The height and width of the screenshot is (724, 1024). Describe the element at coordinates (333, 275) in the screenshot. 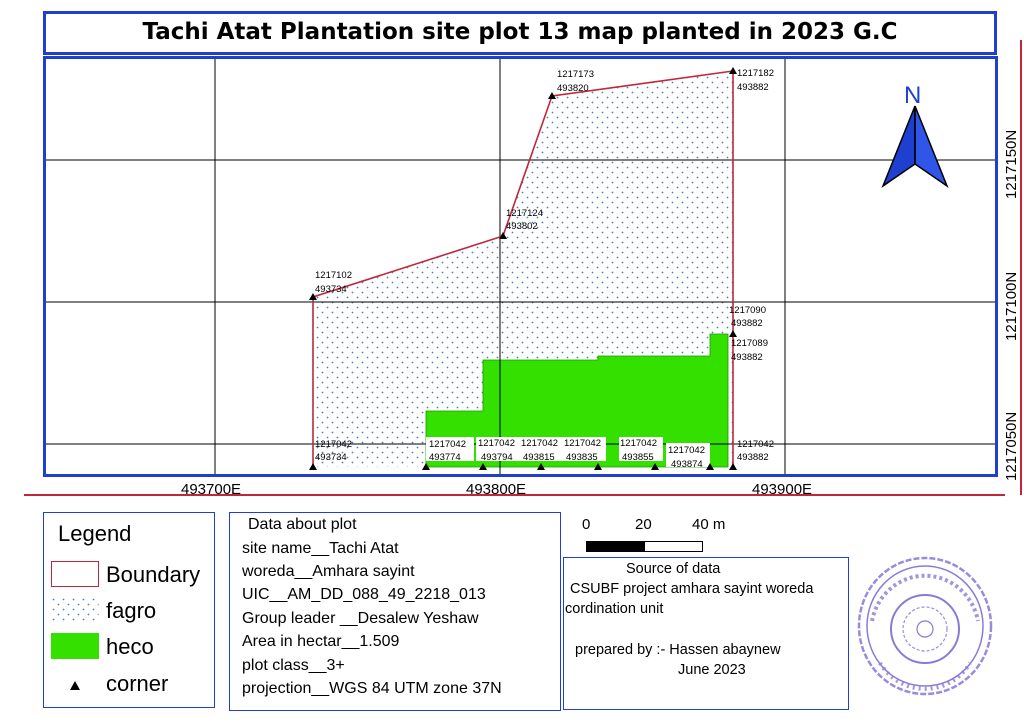

I see `corner-n-label: 1217102` at that location.